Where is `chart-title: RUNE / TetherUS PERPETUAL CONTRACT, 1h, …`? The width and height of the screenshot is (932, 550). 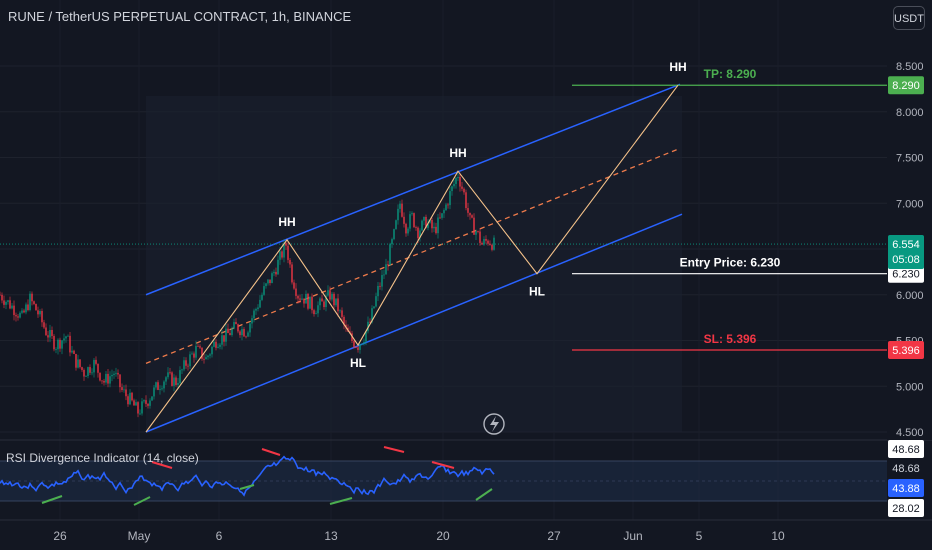 chart-title: RUNE / TetherUS PERPETUAL CONTRACT, 1h, … is located at coordinates (180, 16).